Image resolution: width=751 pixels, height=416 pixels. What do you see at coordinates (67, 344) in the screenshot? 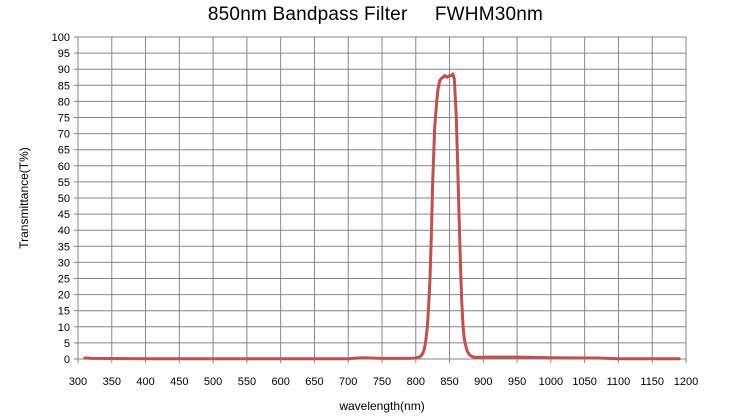
I see `y-tick-label: 5` at bounding box center [67, 344].